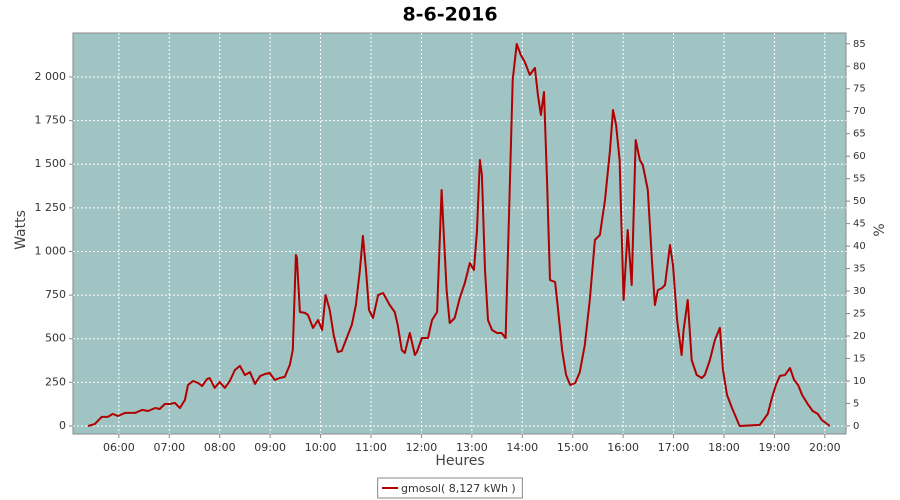  I want to click on y-tick-label: 2 000, so click(51, 76).